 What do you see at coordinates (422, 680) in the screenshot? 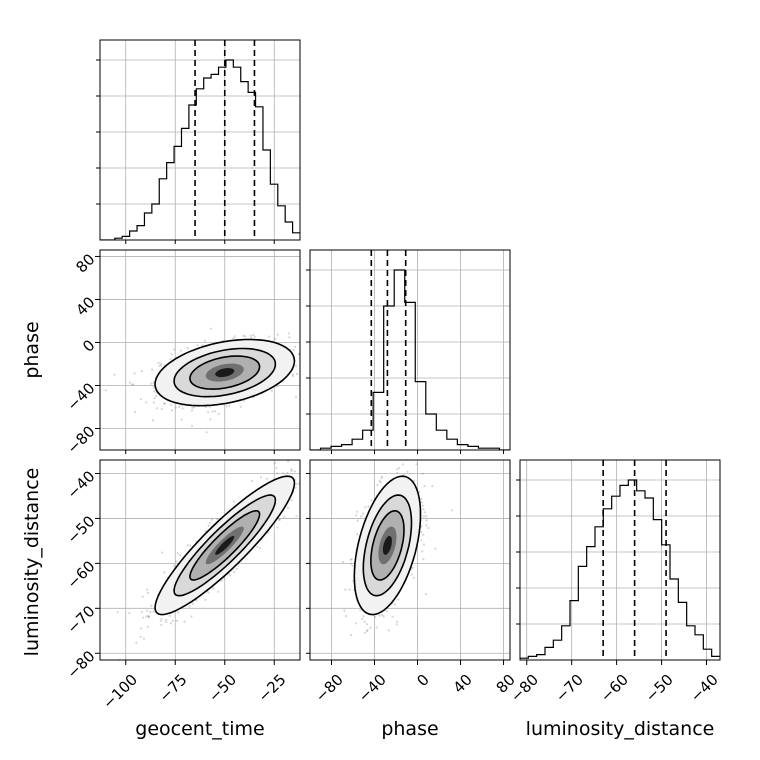
I see `x-tick-label-phase: 0` at bounding box center [422, 680].